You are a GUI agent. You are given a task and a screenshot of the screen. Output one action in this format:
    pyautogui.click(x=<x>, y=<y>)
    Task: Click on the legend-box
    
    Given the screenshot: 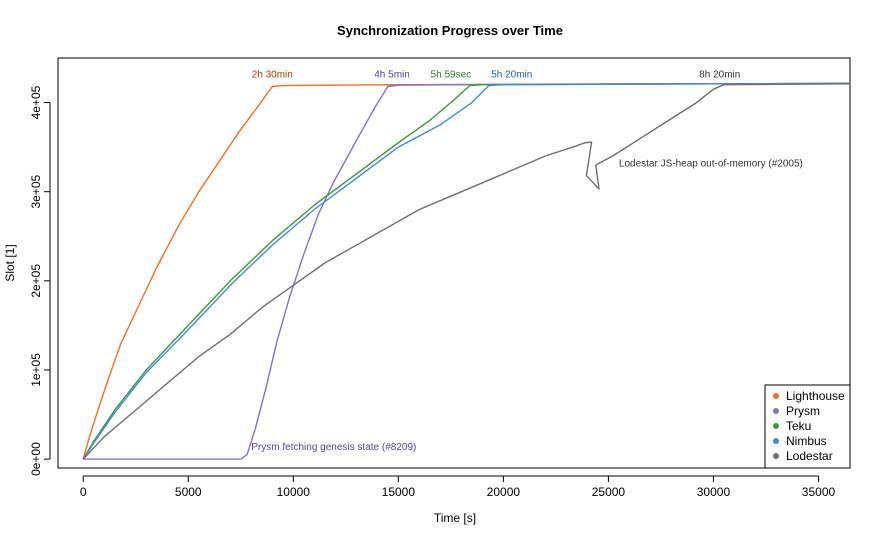 What is the action you would take?
    pyautogui.click(x=807, y=426)
    